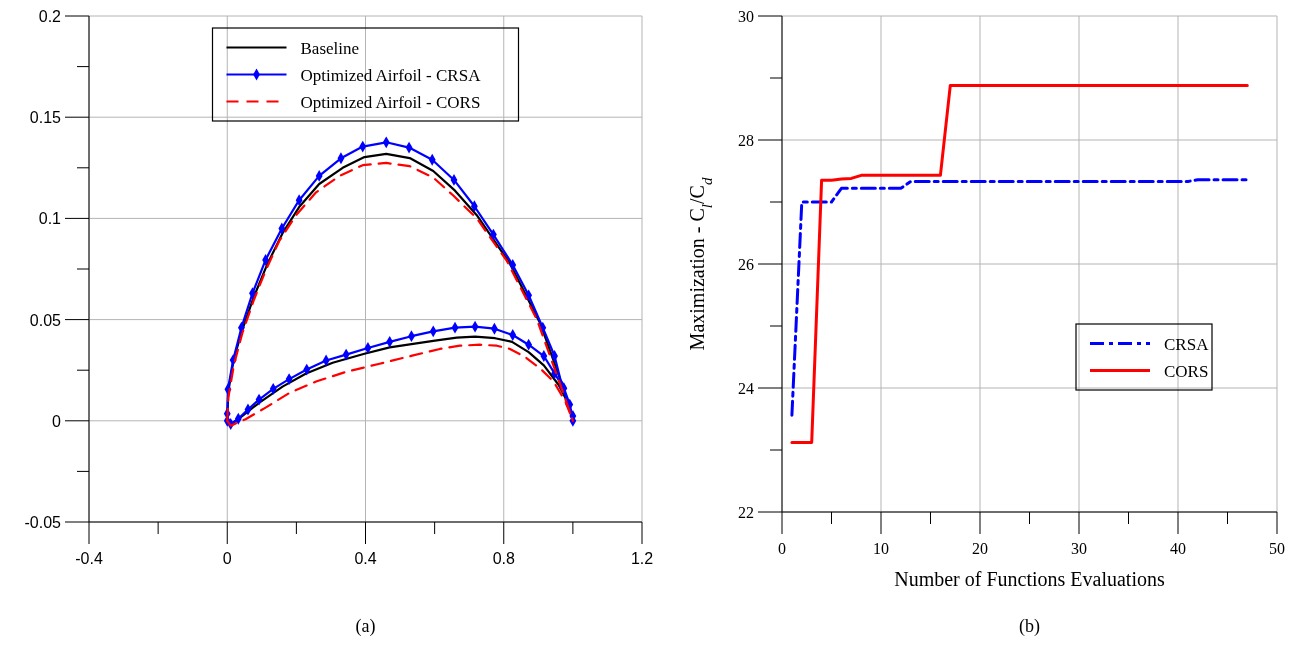 This screenshot has height=655, width=1300. I want to click on legend-label: Baseline, so click(330, 48).